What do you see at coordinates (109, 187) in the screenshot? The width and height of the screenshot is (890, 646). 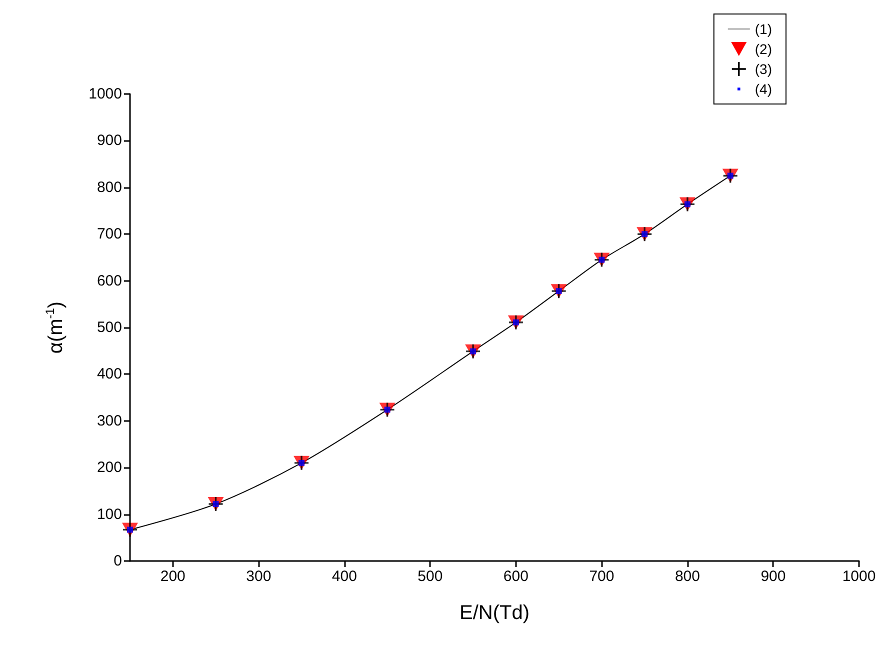 I see `y-tick-label: 800` at bounding box center [109, 187].